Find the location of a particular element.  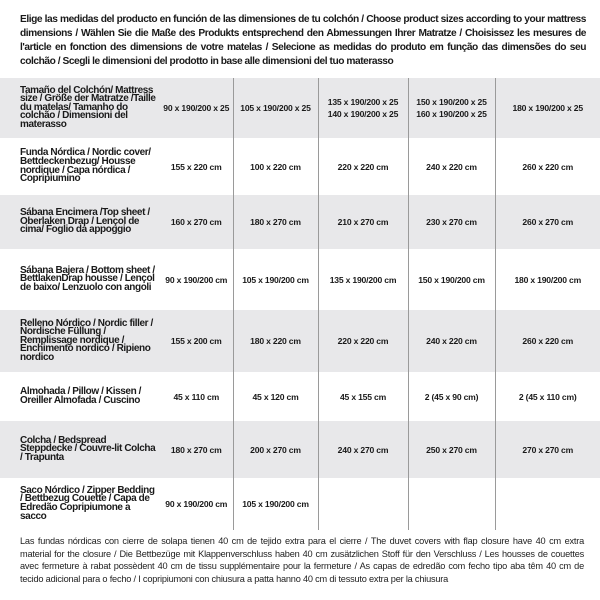

size-cell: 180 x 220 cm is located at coordinates (275, 341).